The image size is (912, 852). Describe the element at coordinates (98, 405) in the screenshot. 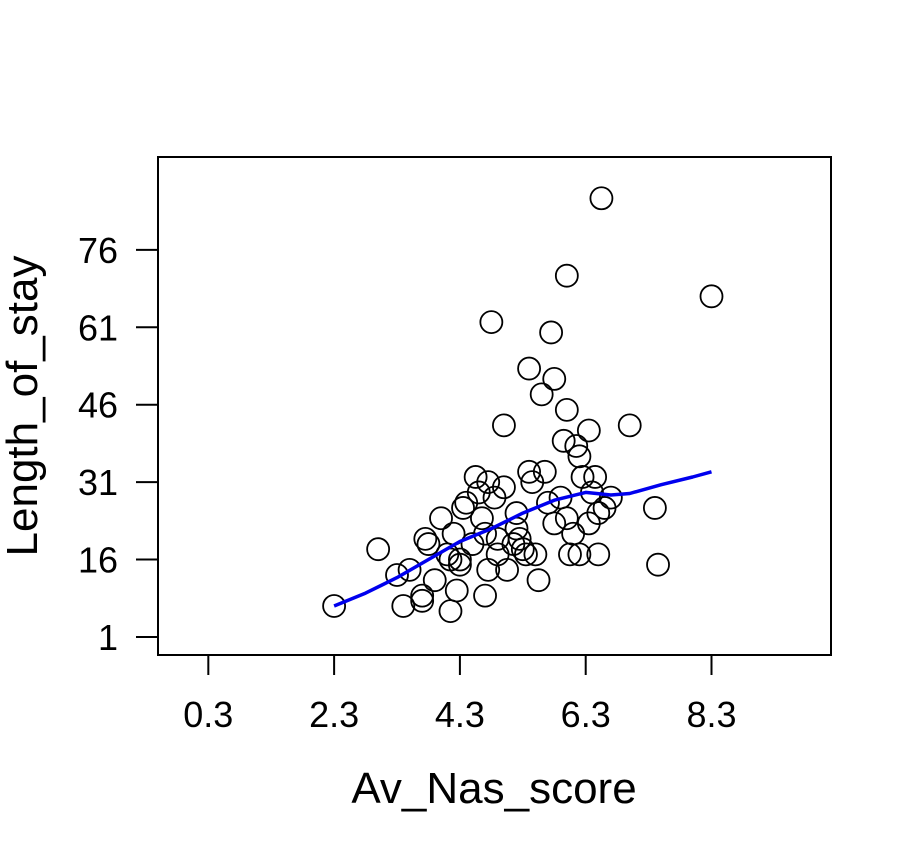

I see `y-tick-label: 46` at that location.